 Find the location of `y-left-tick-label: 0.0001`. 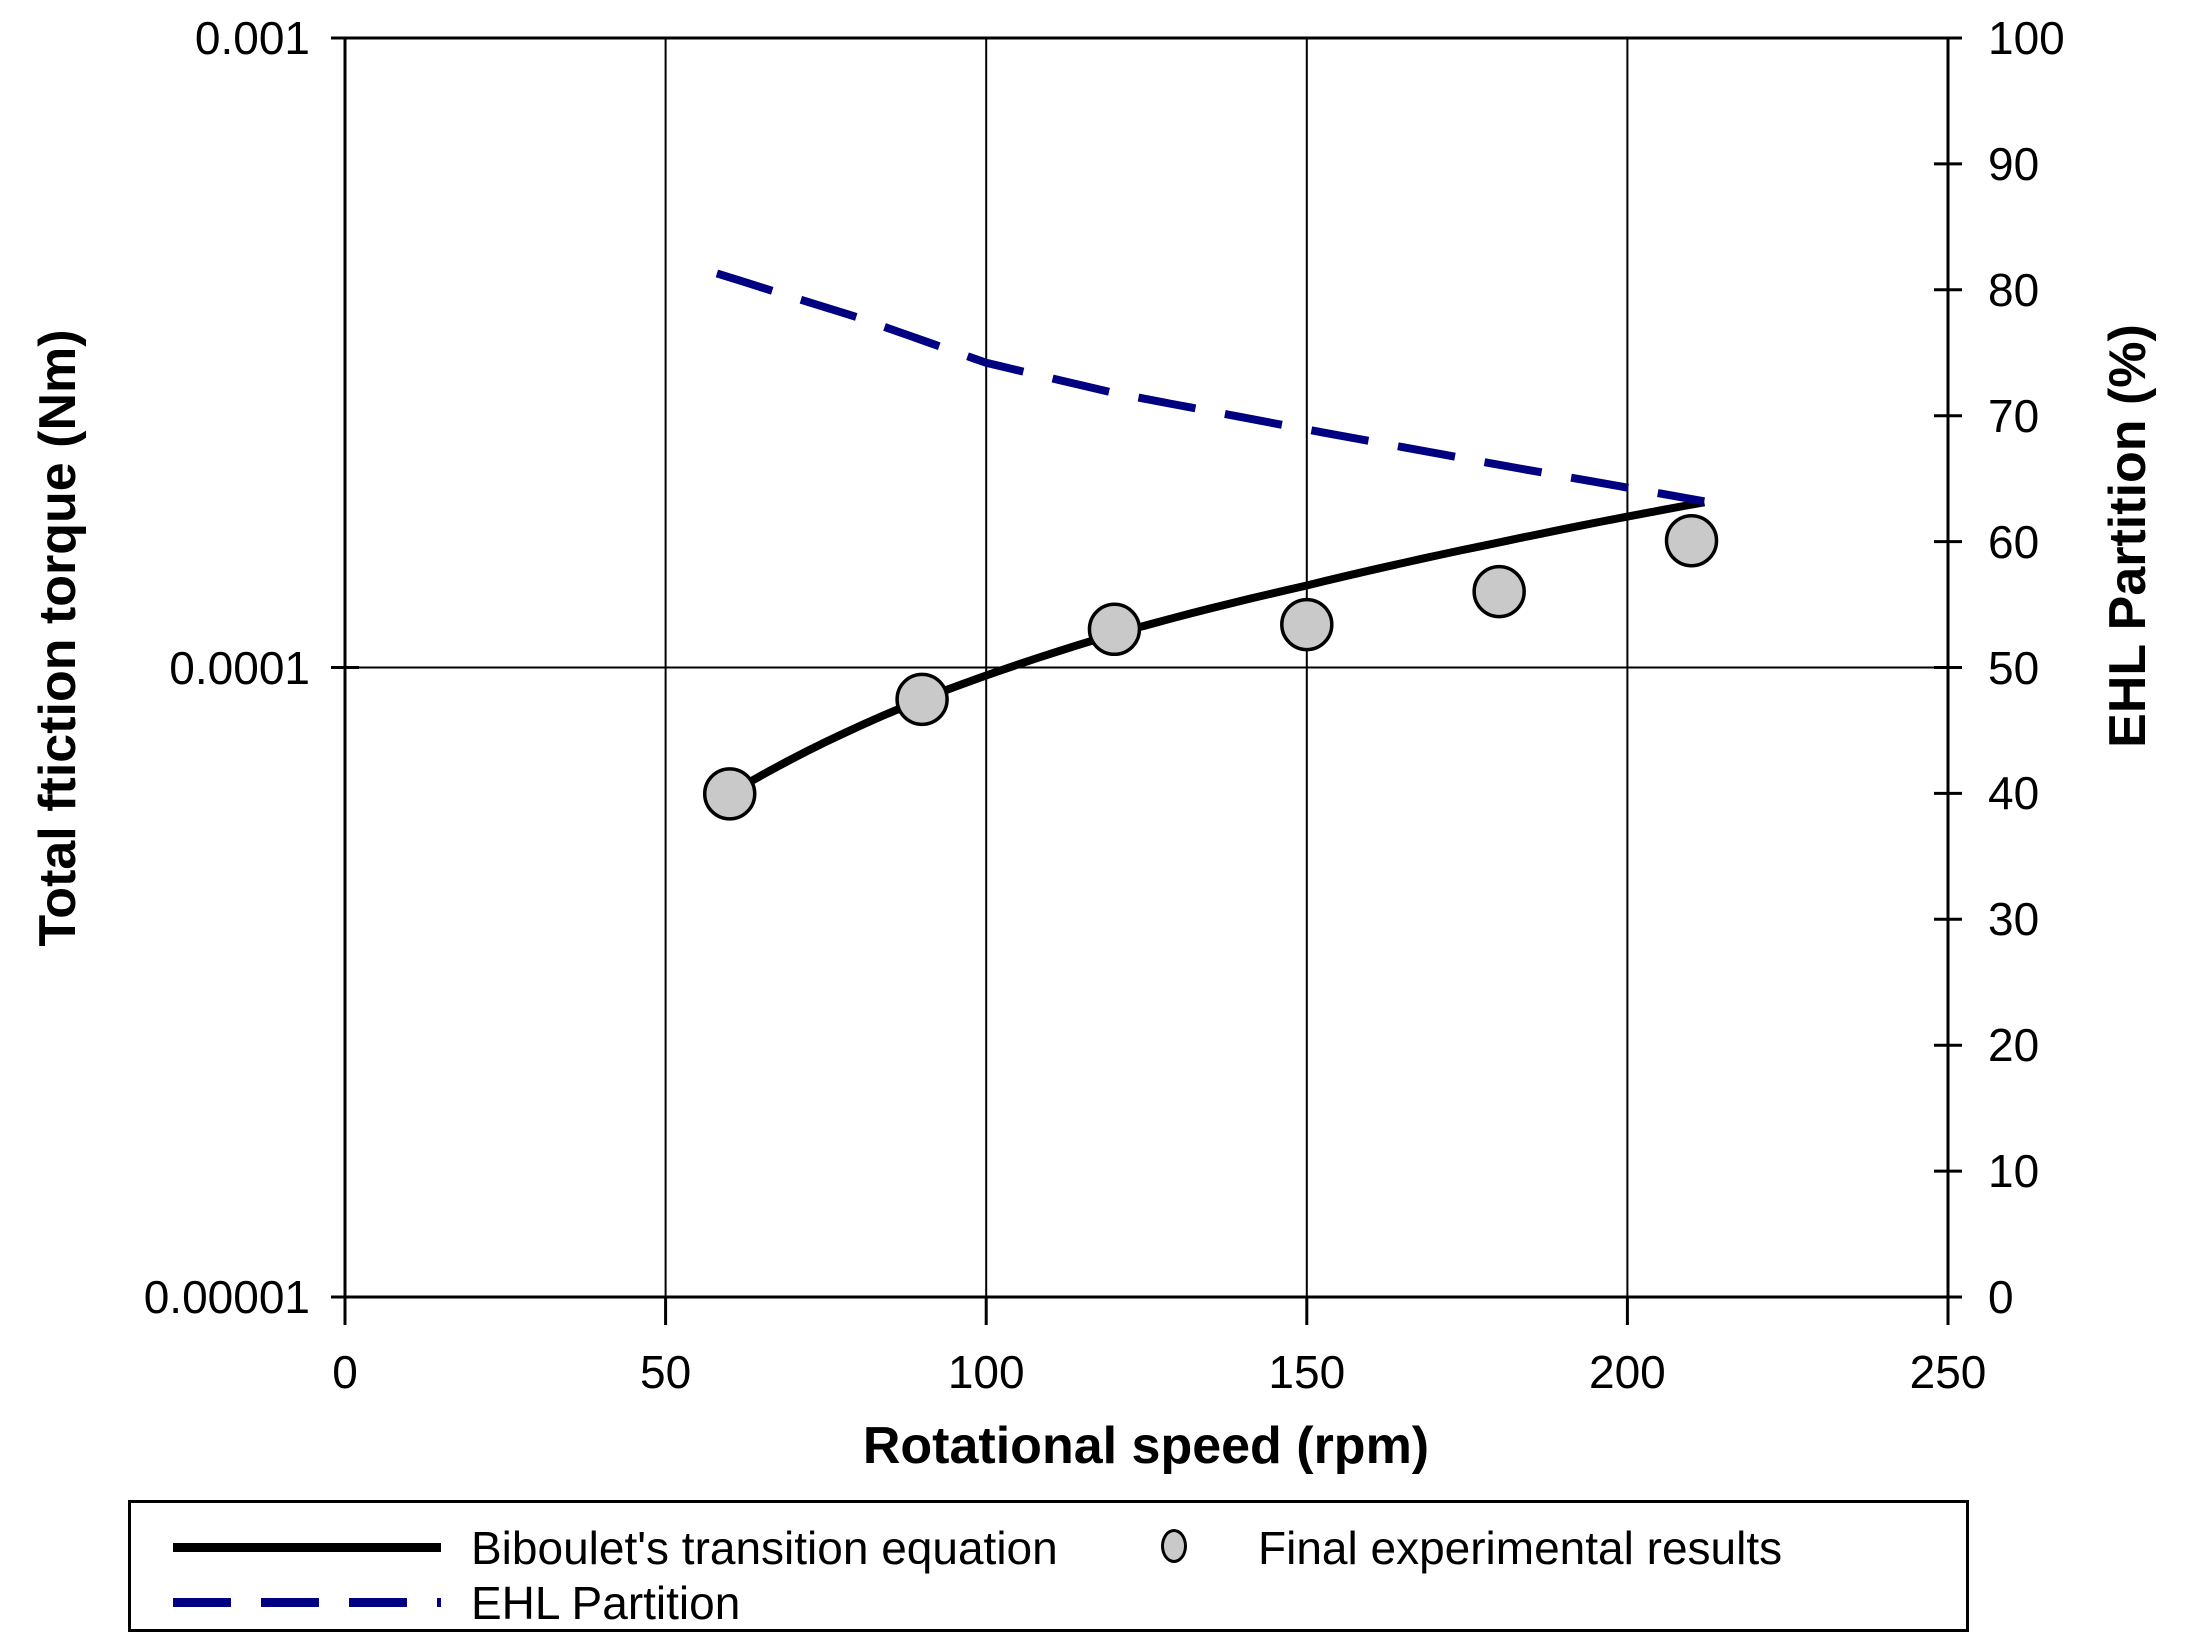

y-left-tick-label: 0.0001 is located at coordinates (239, 667).